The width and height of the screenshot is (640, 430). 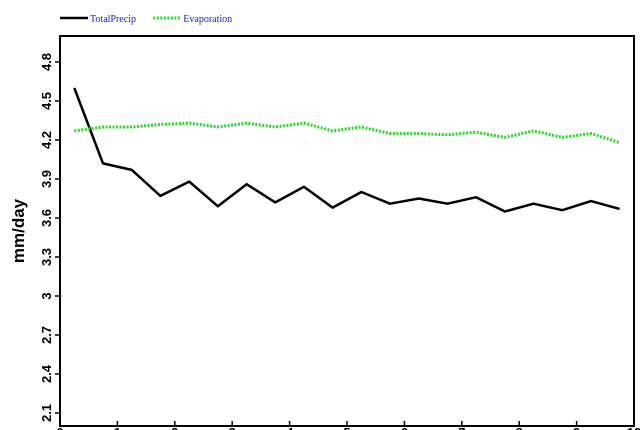 I want to click on y-tick-label: 3.9, so click(x=46, y=179).